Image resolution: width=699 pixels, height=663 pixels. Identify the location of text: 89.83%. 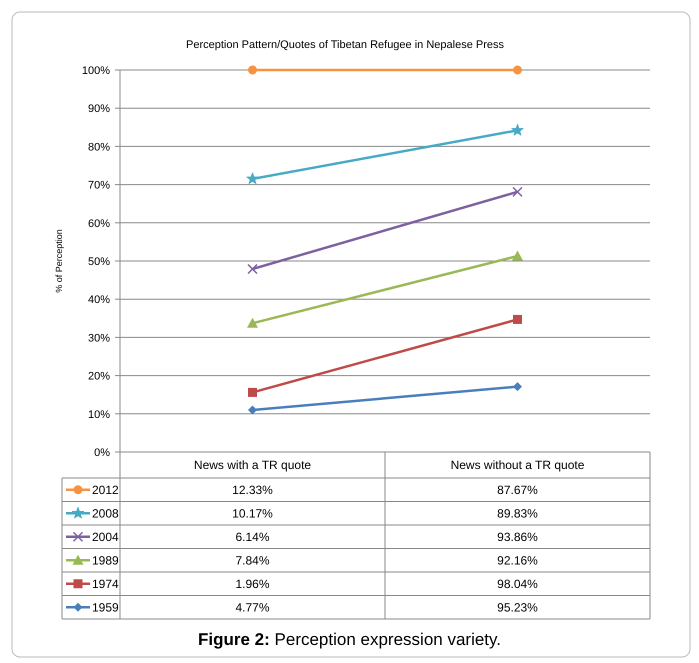
(517, 513).